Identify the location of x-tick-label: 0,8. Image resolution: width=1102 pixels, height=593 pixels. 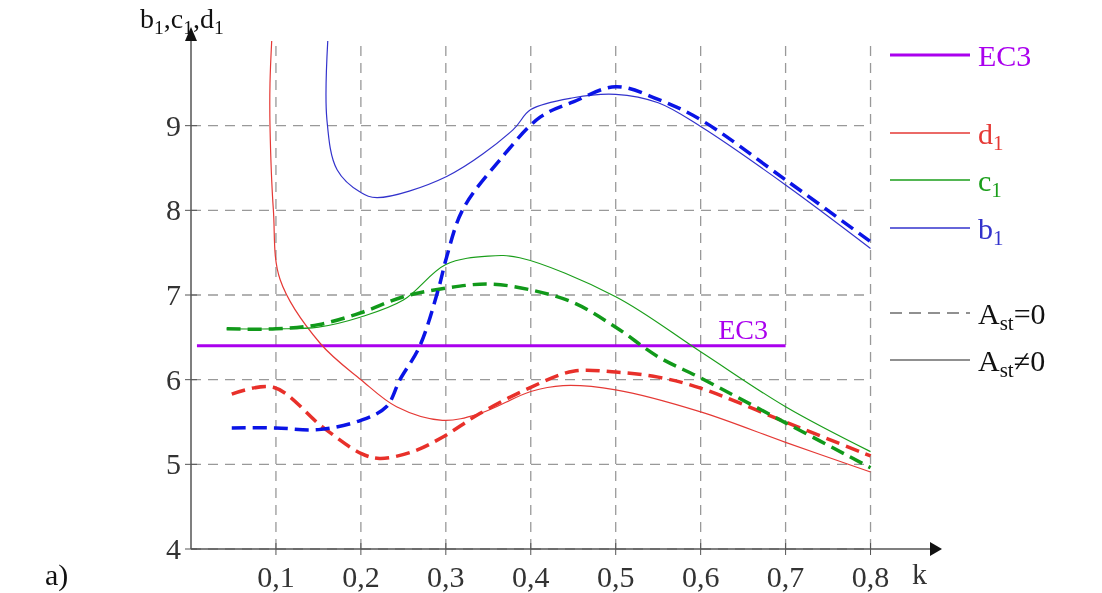
(870, 576).